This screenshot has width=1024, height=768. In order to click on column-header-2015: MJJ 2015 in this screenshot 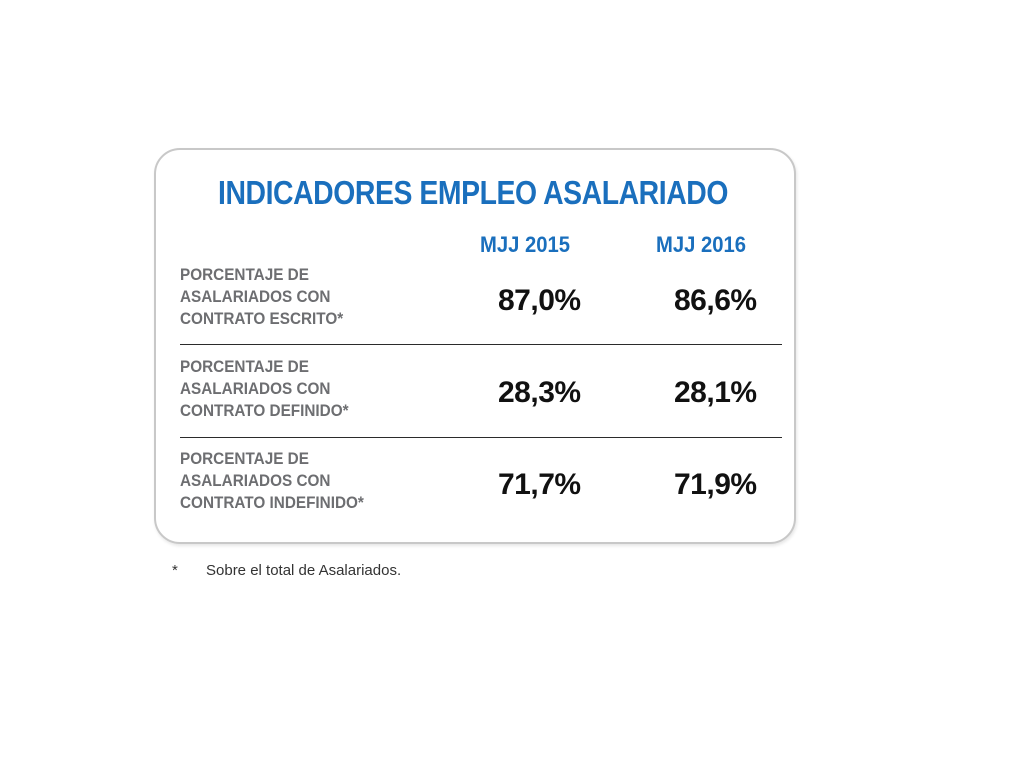, I will do `click(525, 244)`.